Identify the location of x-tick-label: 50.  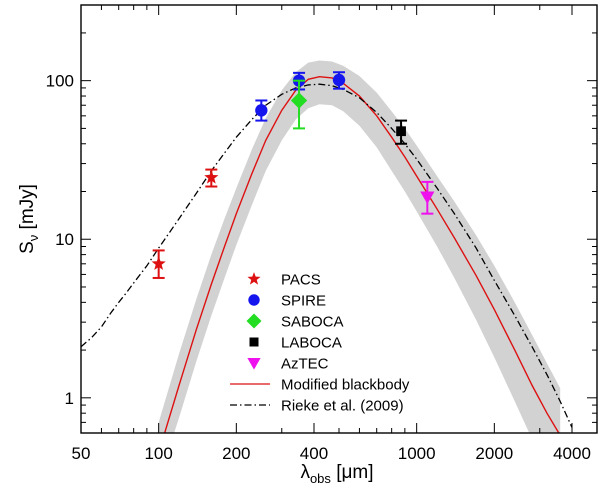
(81, 453).